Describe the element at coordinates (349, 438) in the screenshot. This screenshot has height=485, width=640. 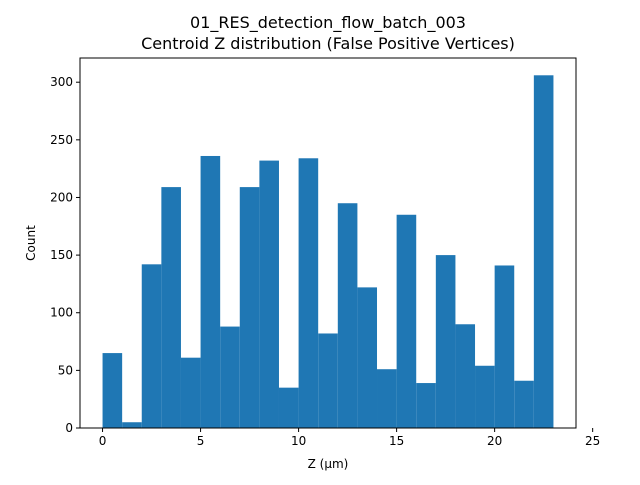
I see `x-axis-ticks: 0 5 10 15 20 25` at that location.